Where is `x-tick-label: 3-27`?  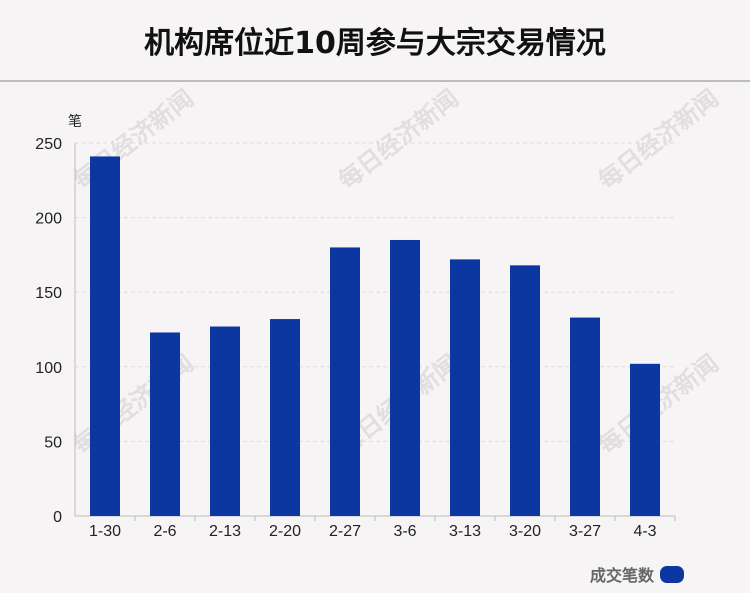 x-tick-label: 3-27 is located at coordinates (585, 531).